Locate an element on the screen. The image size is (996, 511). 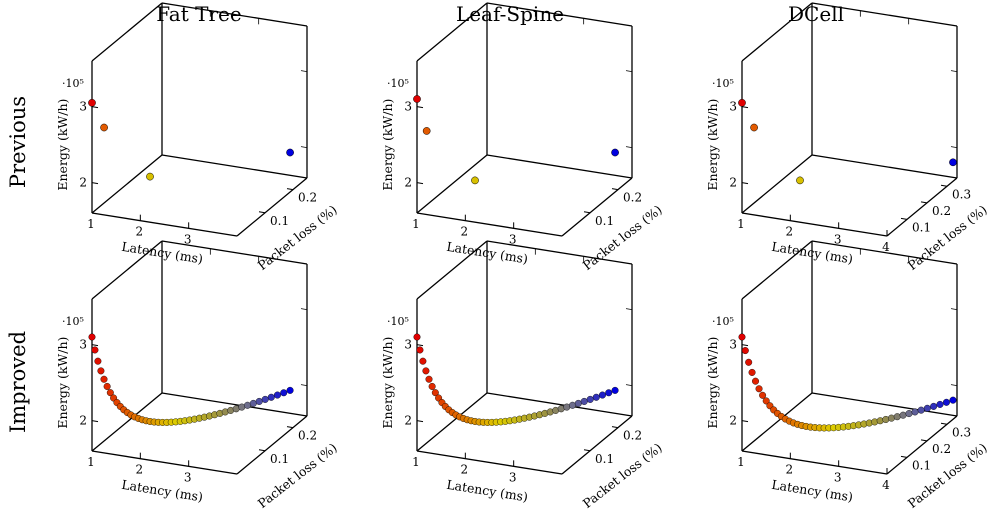
left-floor-edge is located at coordinates (127, 184).